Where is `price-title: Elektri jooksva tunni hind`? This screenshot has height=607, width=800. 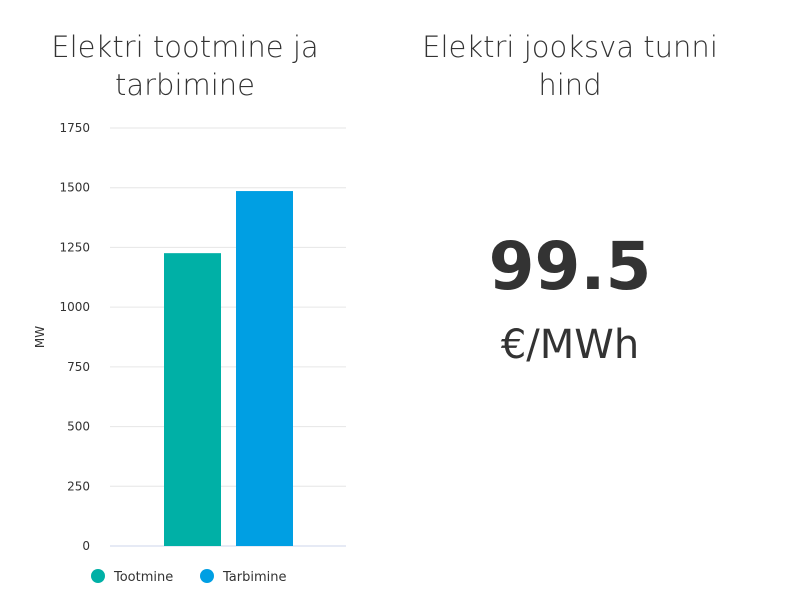 price-title: Elektri jooksva tunni hind is located at coordinates (570, 66).